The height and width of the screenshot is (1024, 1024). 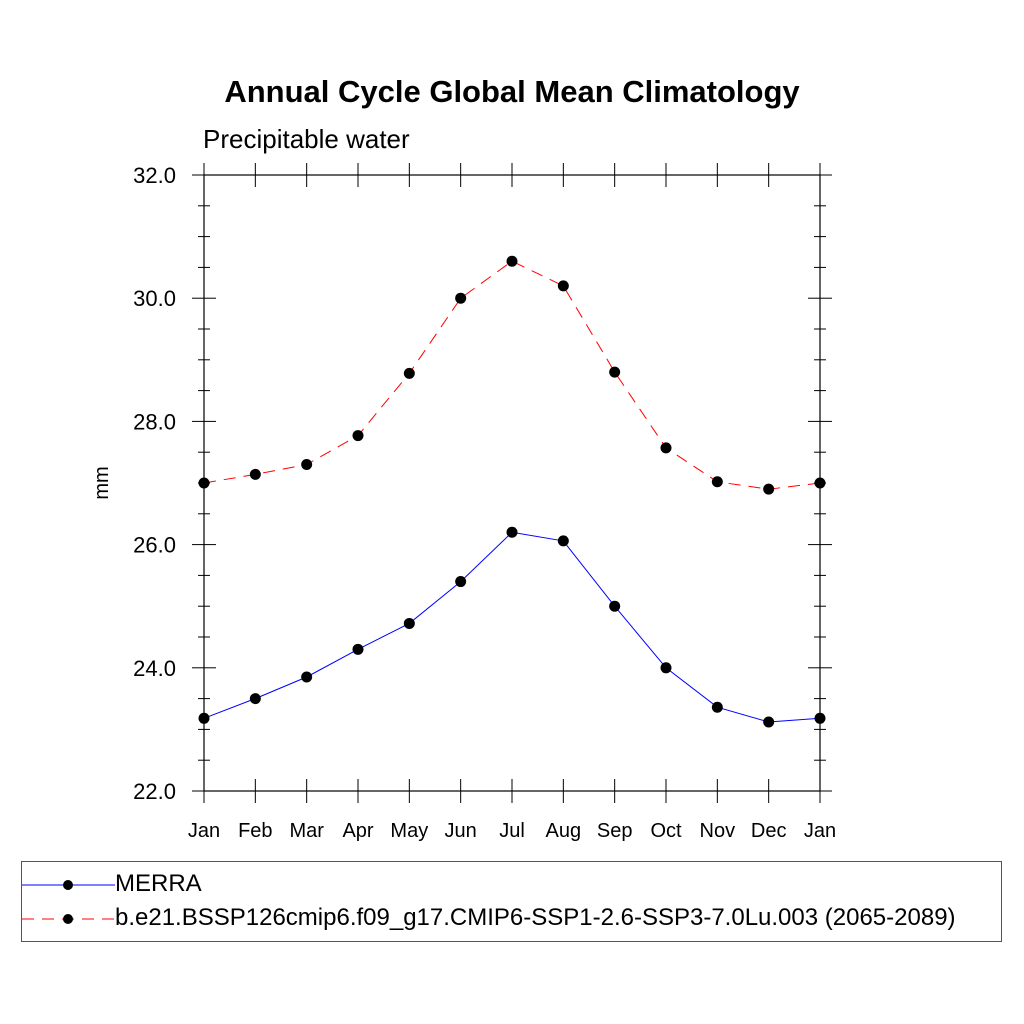 What do you see at coordinates (255, 831) in the screenshot?
I see `x-tick-label: Feb` at bounding box center [255, 831].